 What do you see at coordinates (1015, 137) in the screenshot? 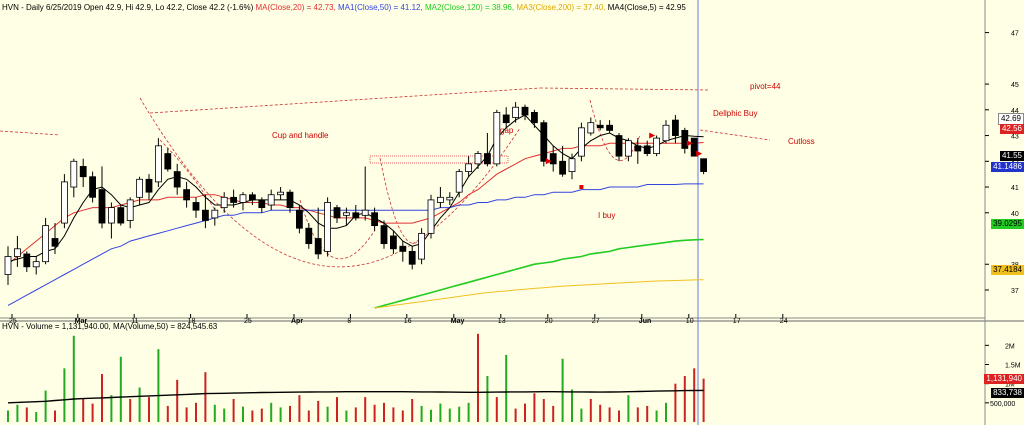
I see `price-tick-label: 43` at bounding box center [1015, 137].